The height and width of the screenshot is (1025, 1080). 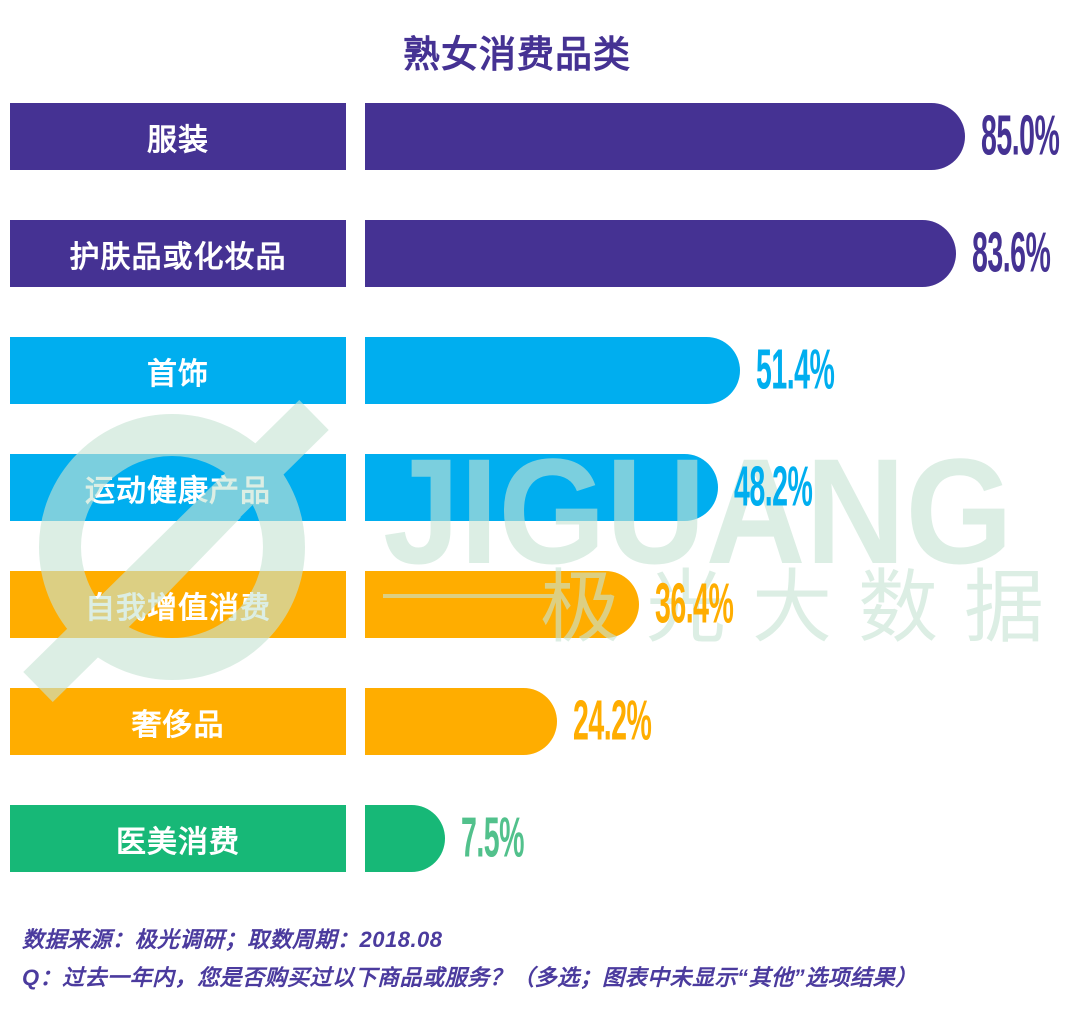 I want to click on bar-row: 医美消费 7.5%, so click(x=542, y=838).